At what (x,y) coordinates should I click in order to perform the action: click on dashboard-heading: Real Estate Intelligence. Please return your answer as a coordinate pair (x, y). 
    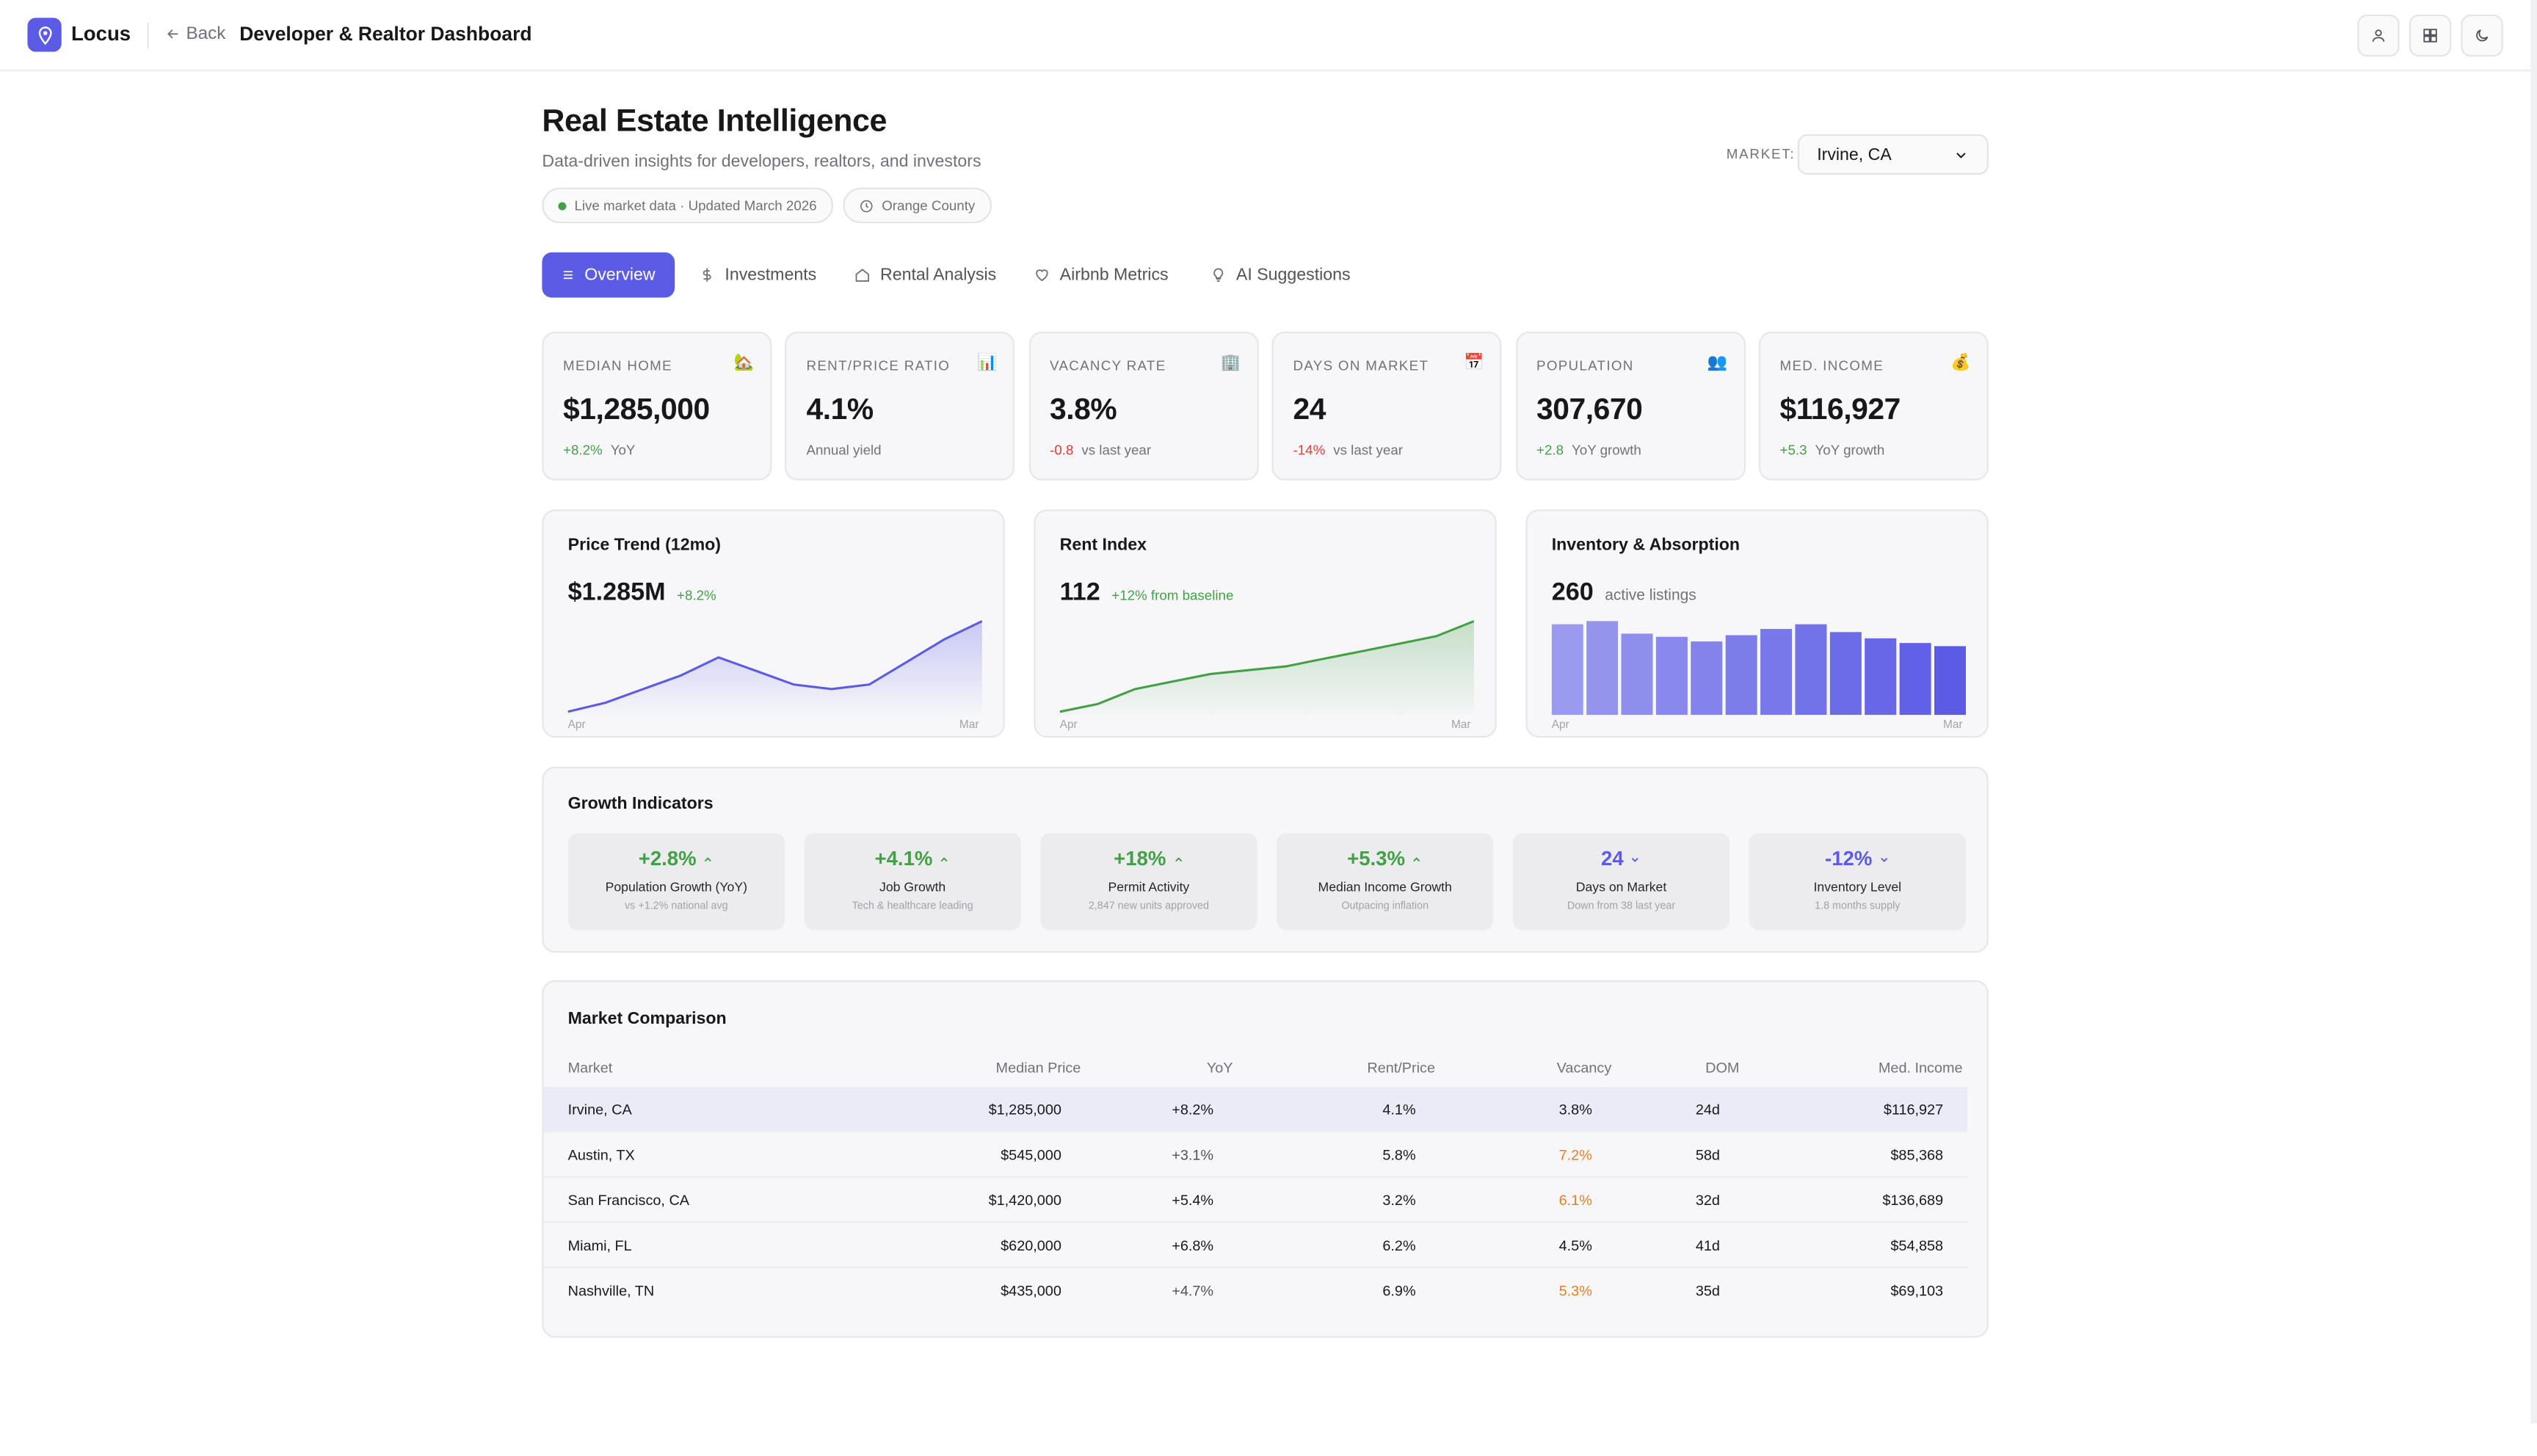
    Looking at the image, I should click on (714, 121).